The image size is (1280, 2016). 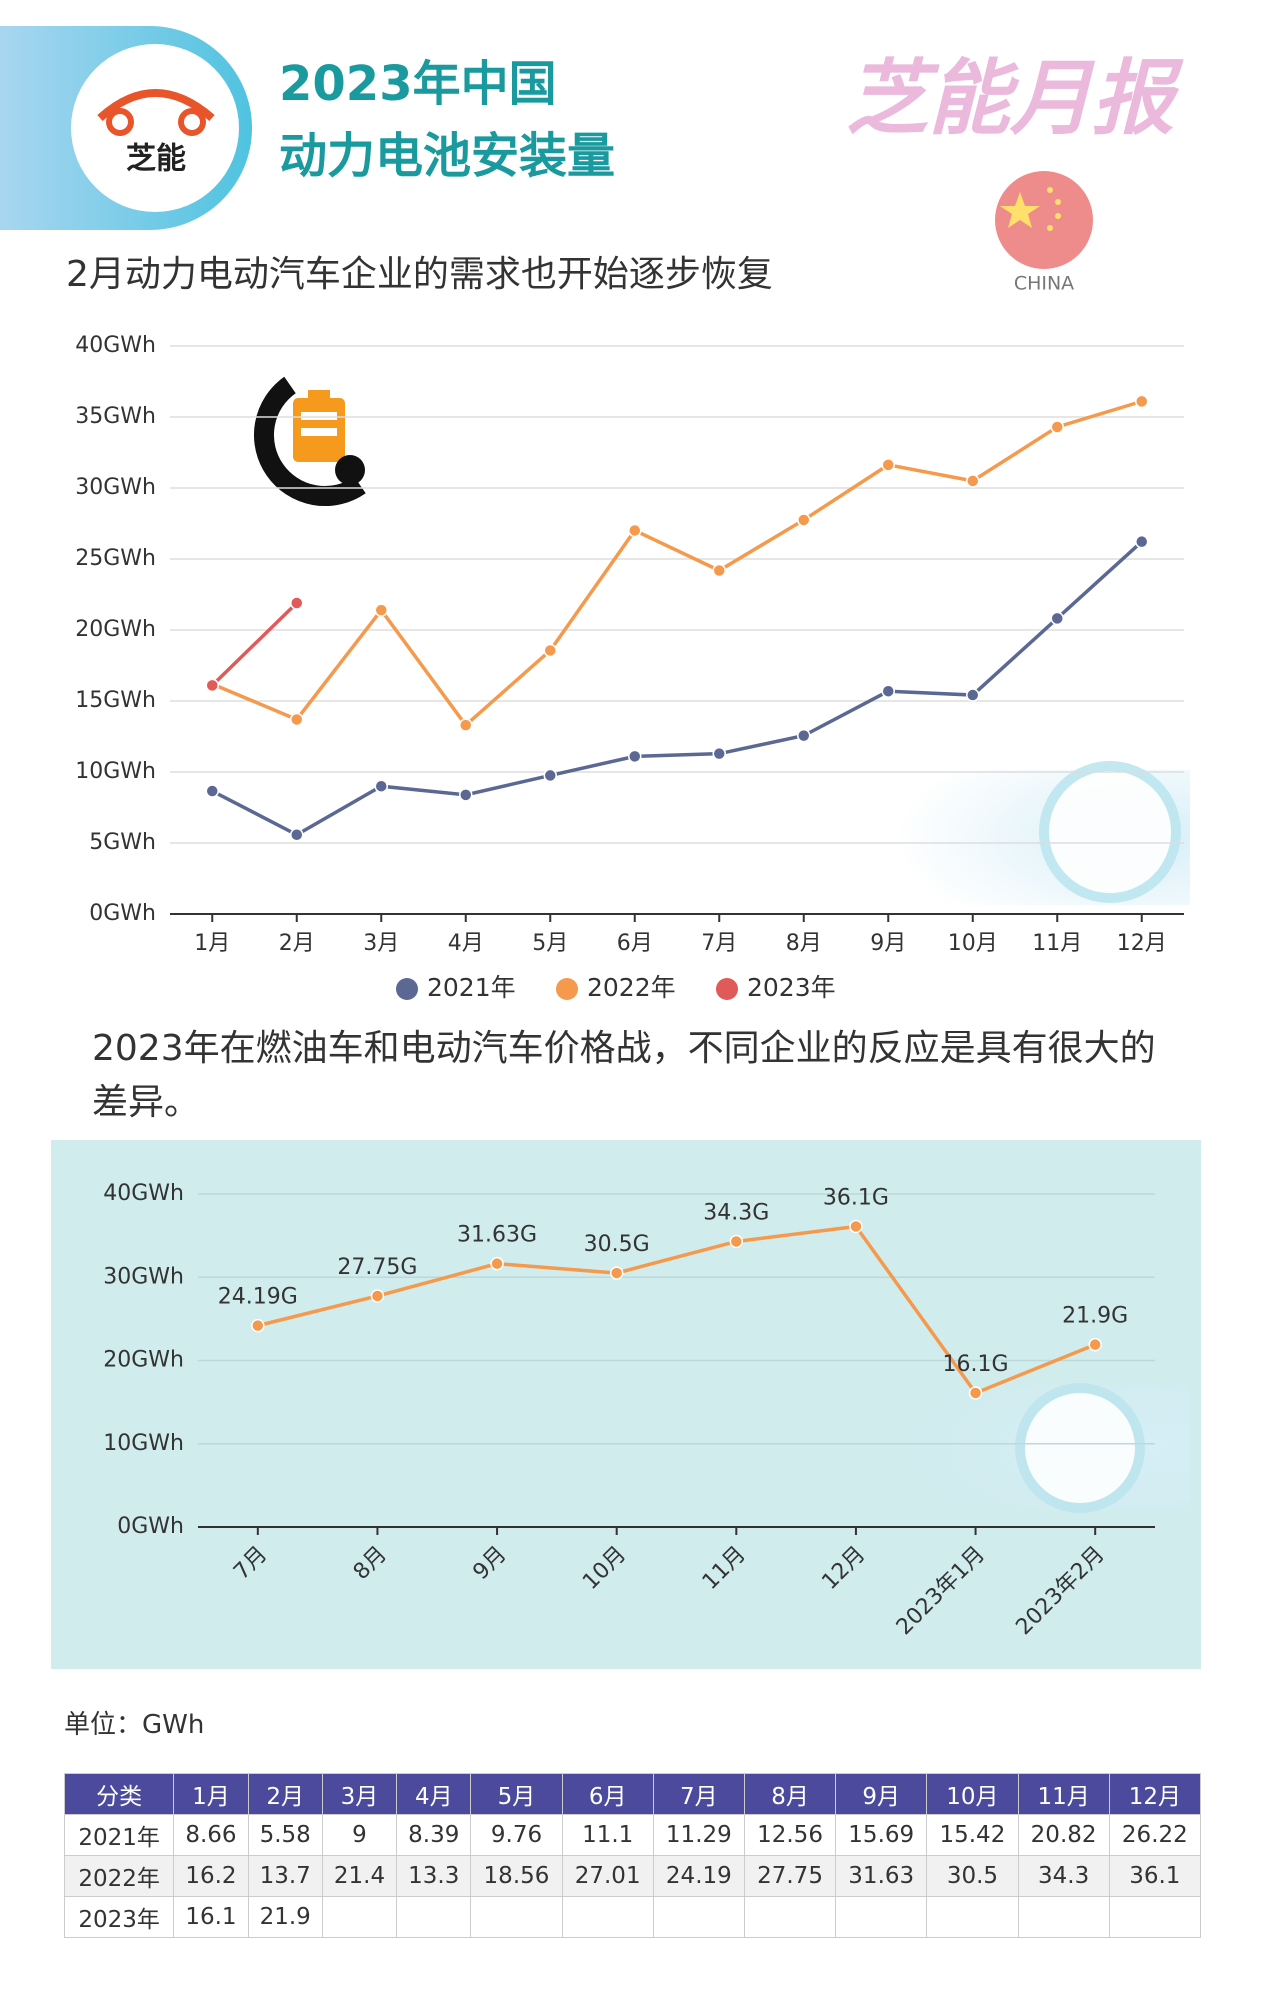 I want to click on brand: 芝能月报, so click(x=1015, y=98).